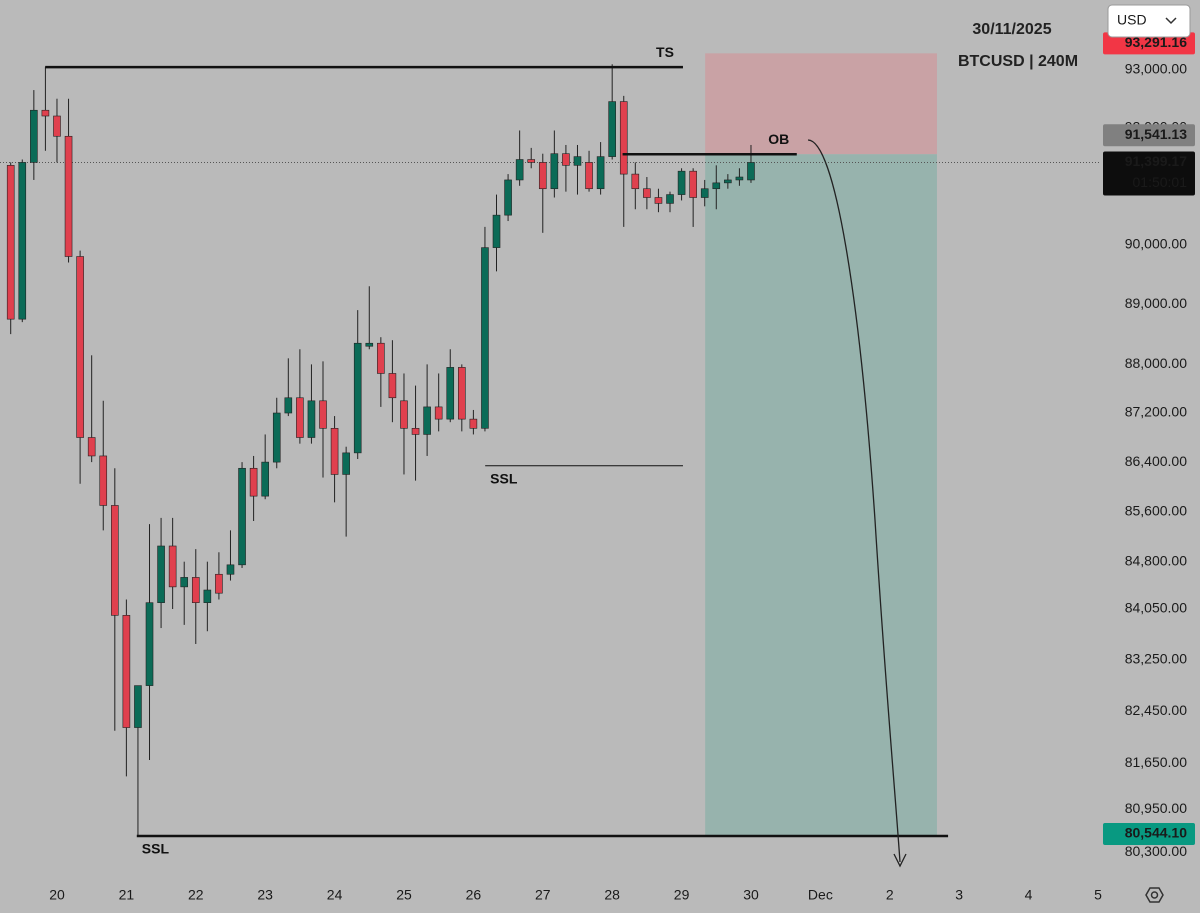 The height and width of the screenshot is (913, 1200). I want to click on y-tick-label: 83,250.00, so click(1156, 659).